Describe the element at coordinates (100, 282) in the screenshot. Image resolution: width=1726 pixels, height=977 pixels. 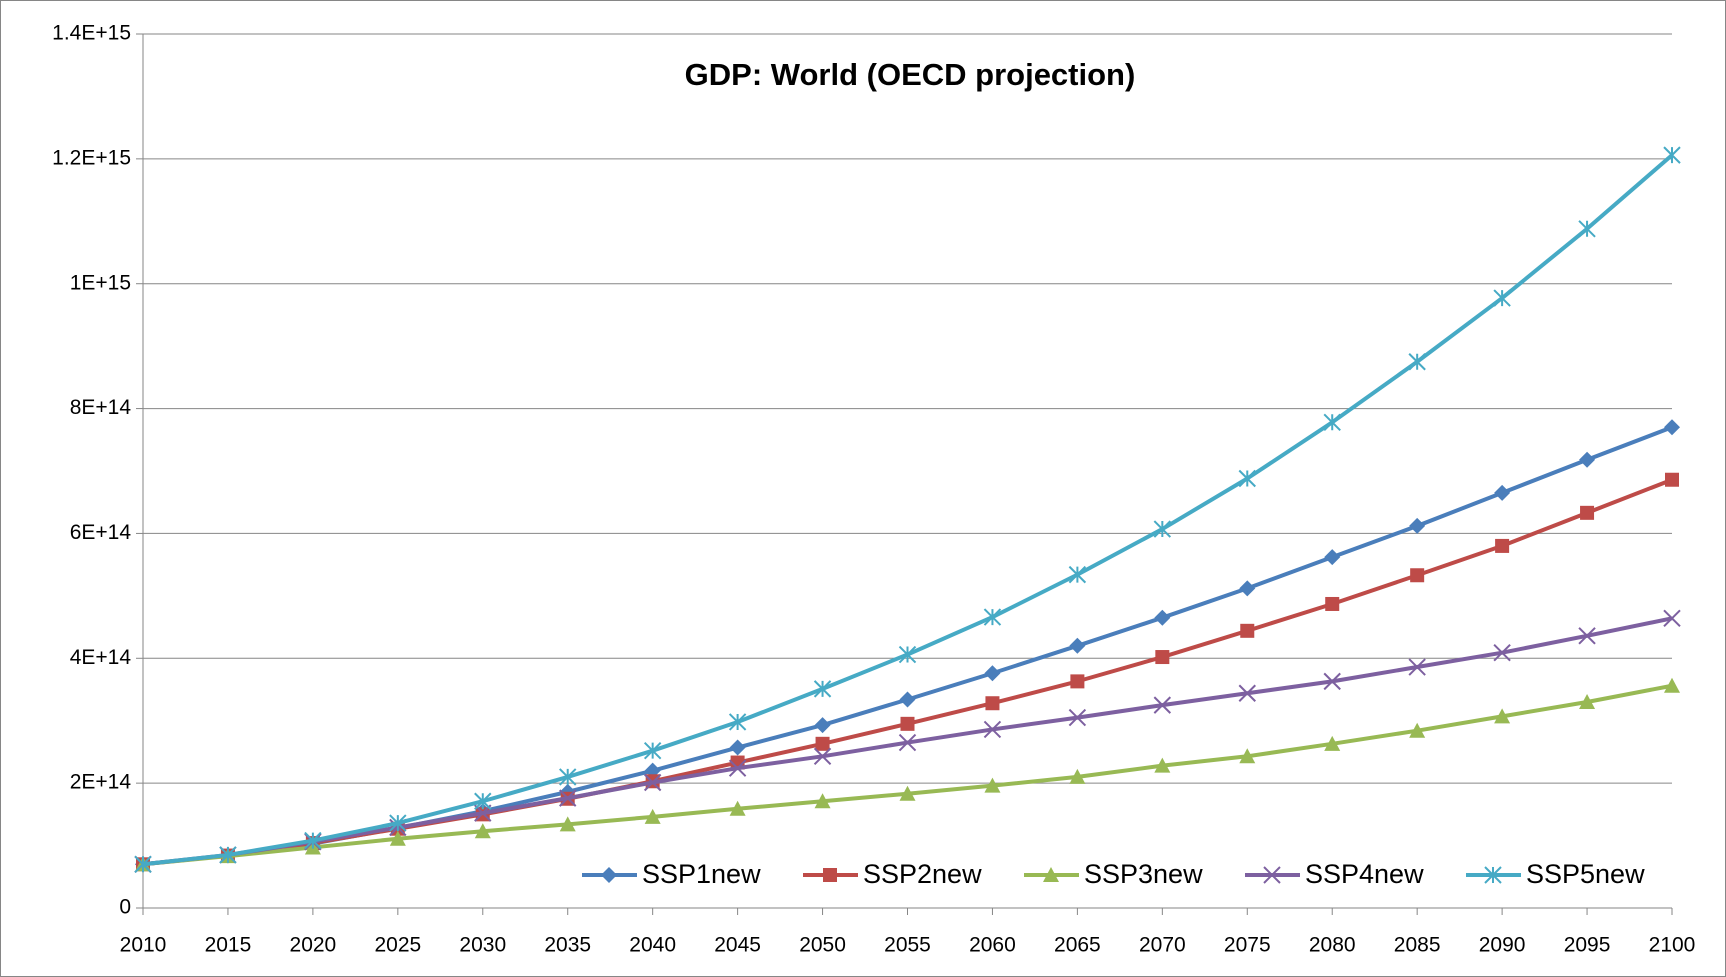
I see `y-tick-label: 1E+15` at that location.